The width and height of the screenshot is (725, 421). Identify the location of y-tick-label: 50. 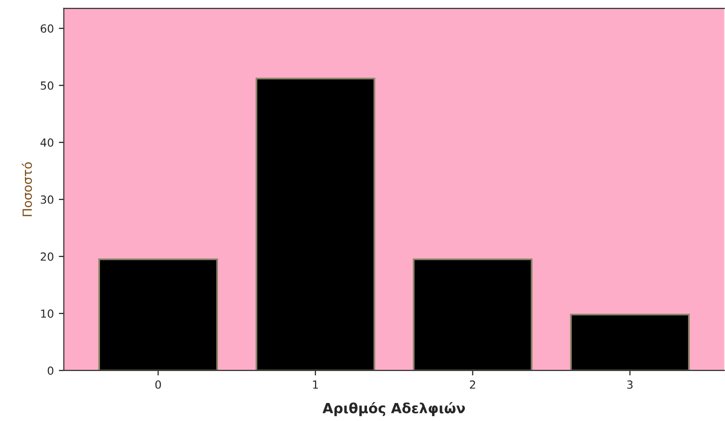
(47, 85).